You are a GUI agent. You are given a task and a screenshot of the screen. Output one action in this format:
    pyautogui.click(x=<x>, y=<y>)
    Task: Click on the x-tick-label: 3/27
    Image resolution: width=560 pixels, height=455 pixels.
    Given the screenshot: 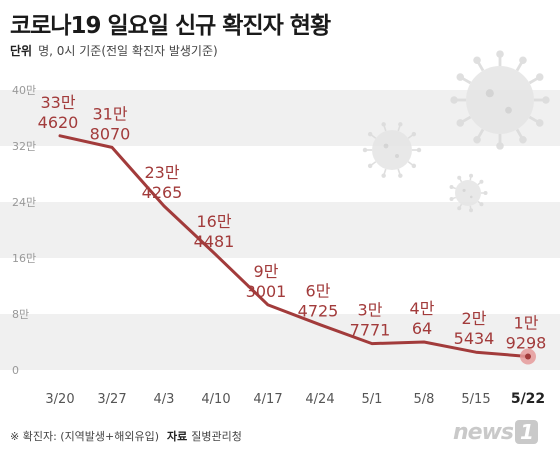 What is the action you would take?
    pyautogui.click(x=111, y=399)
    